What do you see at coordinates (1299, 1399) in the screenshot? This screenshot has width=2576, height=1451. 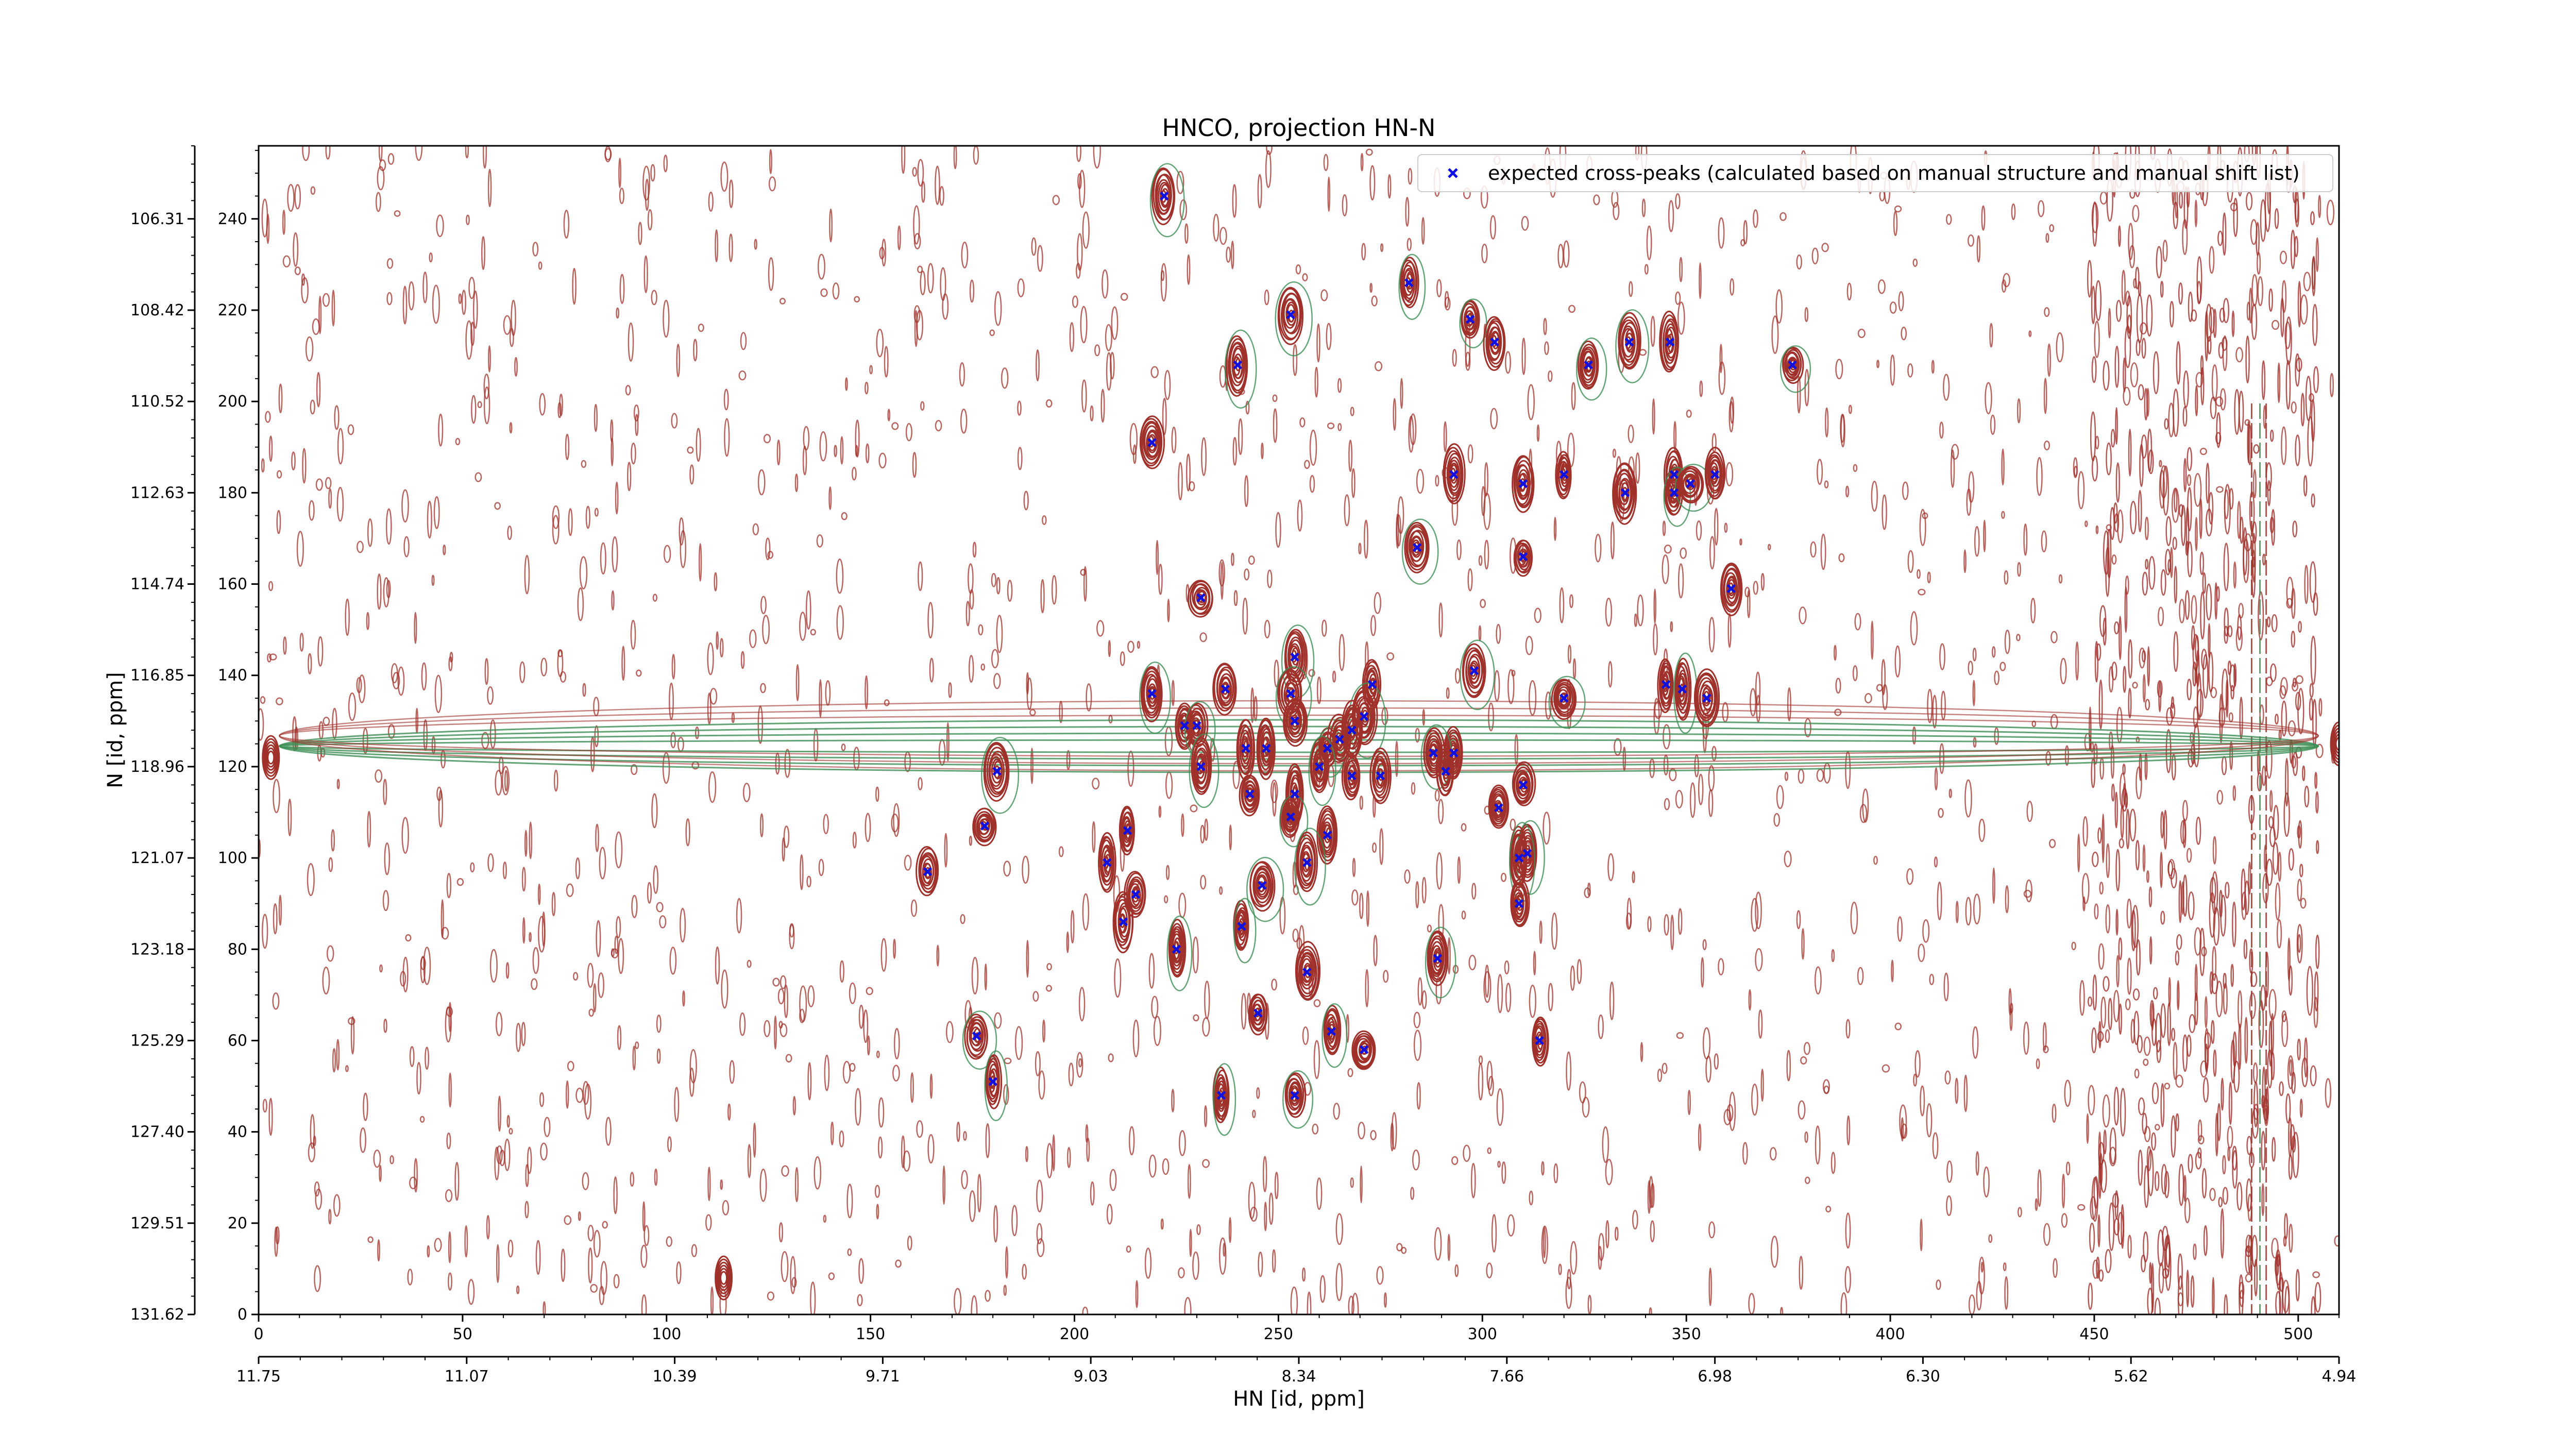 I see `x-axis-label: HN [id, ppm]` at bounding box center [1299, 1399].